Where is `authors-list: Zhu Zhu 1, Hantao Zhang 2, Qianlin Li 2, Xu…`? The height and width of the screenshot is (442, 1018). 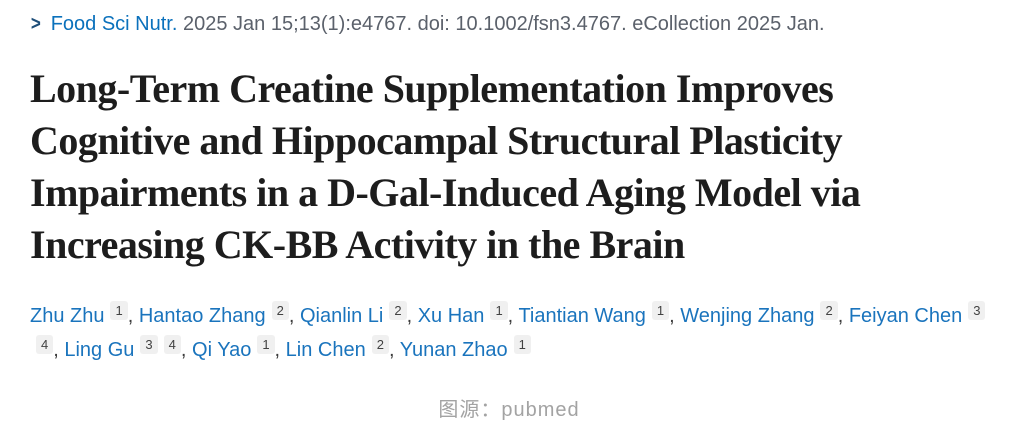 authors-list: Zhu Zhu 1, Hantao Zhang 2, Qianlin Li 2, Xu… is located at coordinates (509, 333).